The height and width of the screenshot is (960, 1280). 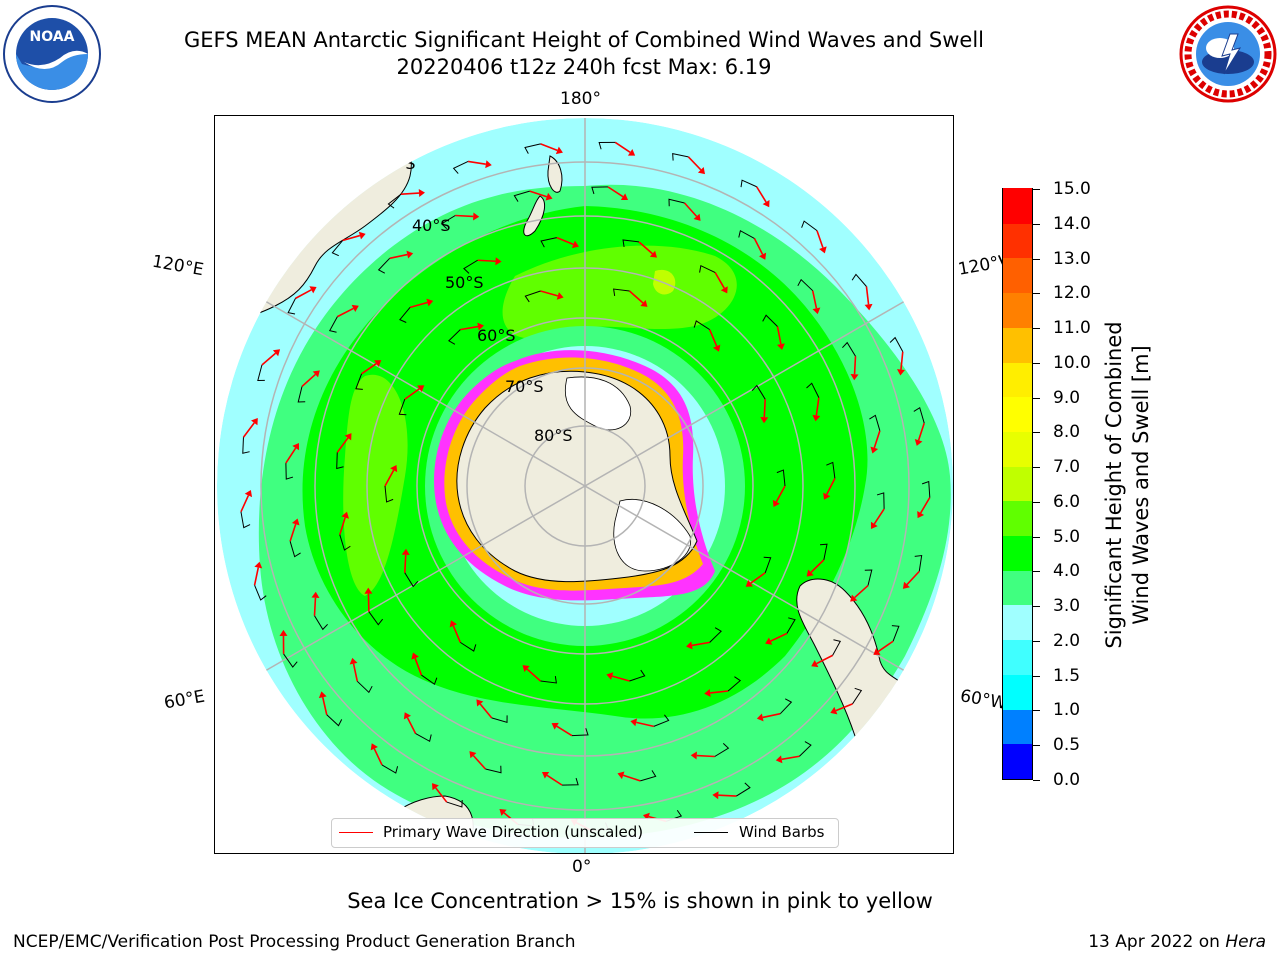 What do you see at coordinates (1072, 258) in the screenshot?
I see `colorbar-tick-label: 13.0` at bounding box center [1072, 258].